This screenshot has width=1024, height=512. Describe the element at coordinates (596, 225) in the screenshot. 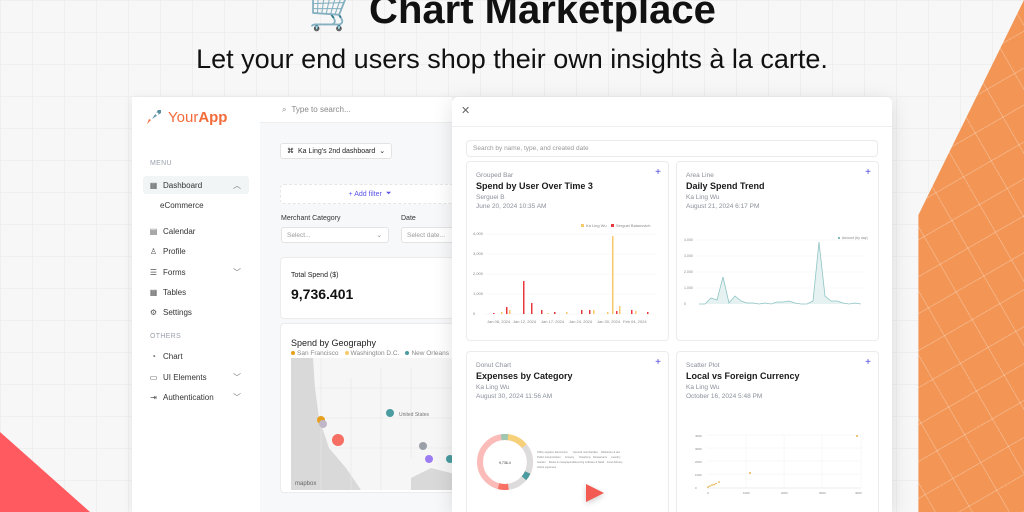

I see `svg-text: Ka Ling Wu` at that location.